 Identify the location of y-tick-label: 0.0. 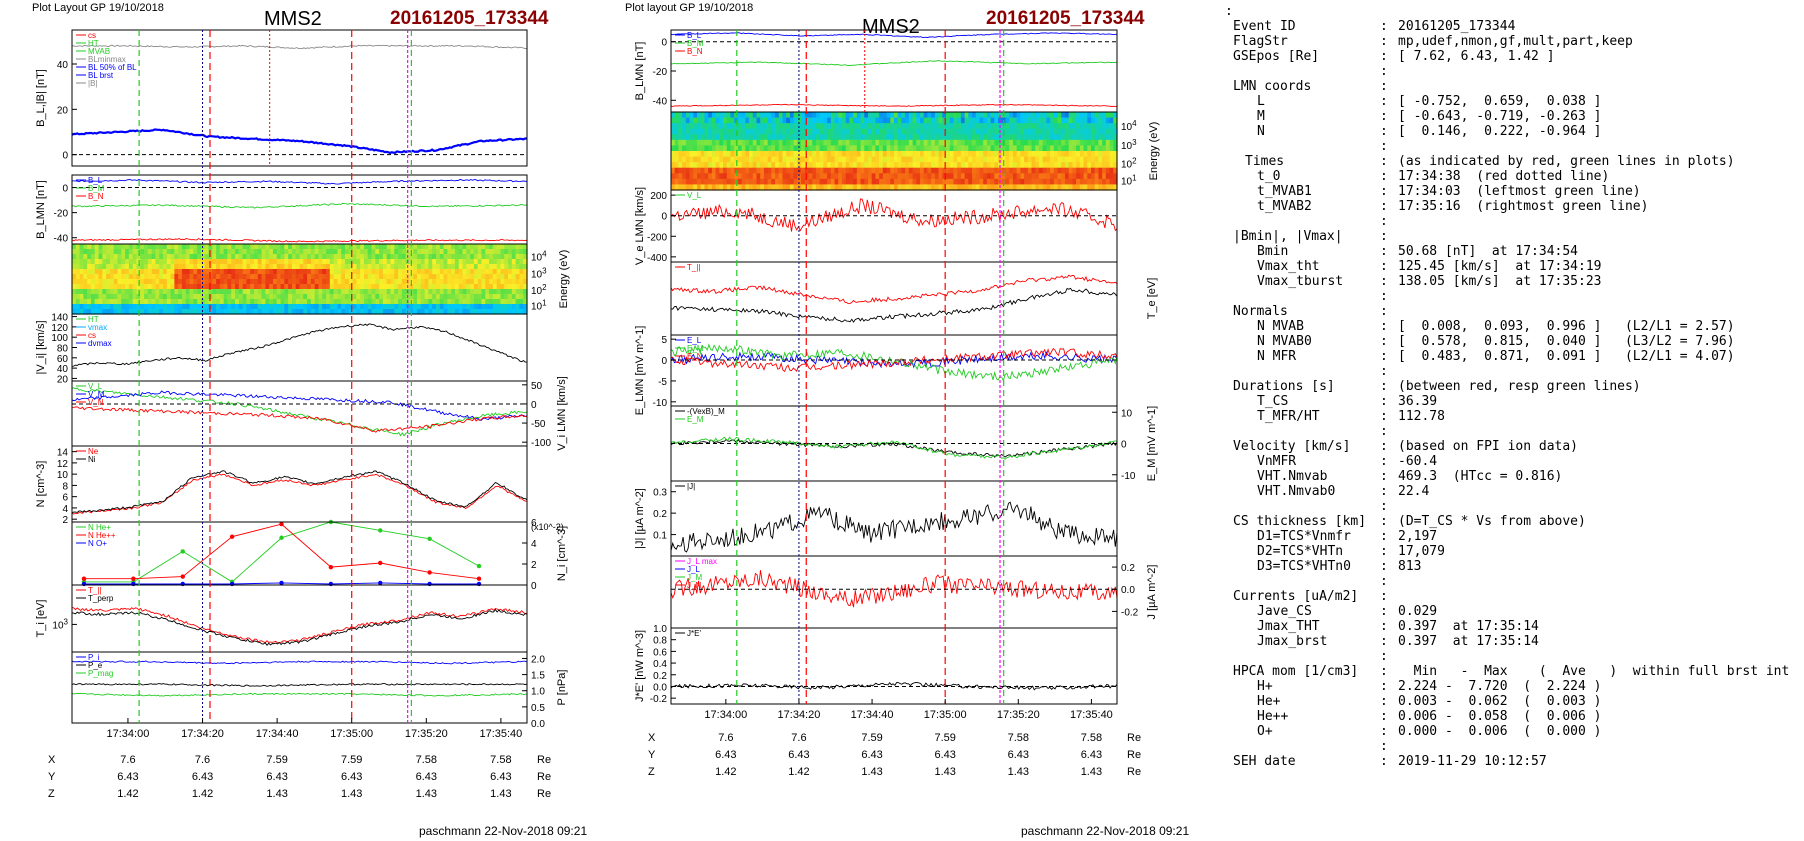
(1128, 590).